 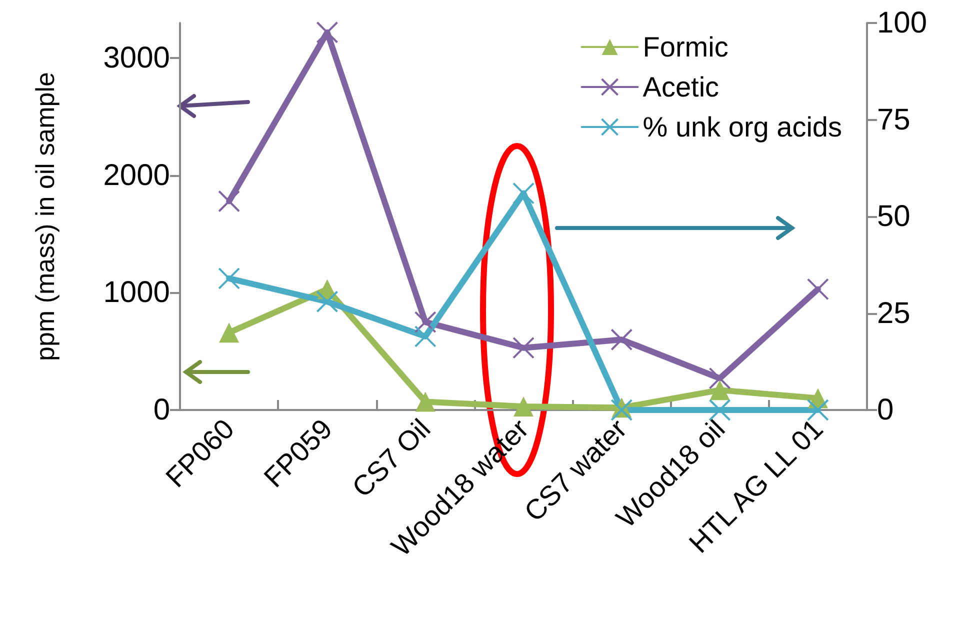 I want to click on y2-tick-label: 75, so click(x=893, y=119).